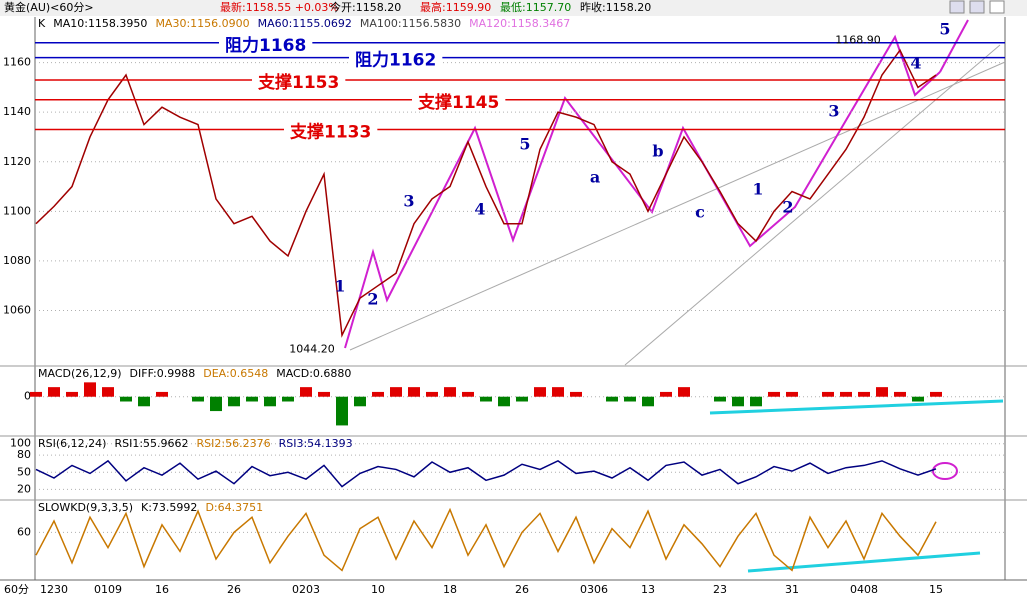 The width and height of the screenshot is (1027, 602). What do you see at coordinates (17, 62) in the screenshot?
I see `y-tick-label: 1160` at bounding box center [17, 62].